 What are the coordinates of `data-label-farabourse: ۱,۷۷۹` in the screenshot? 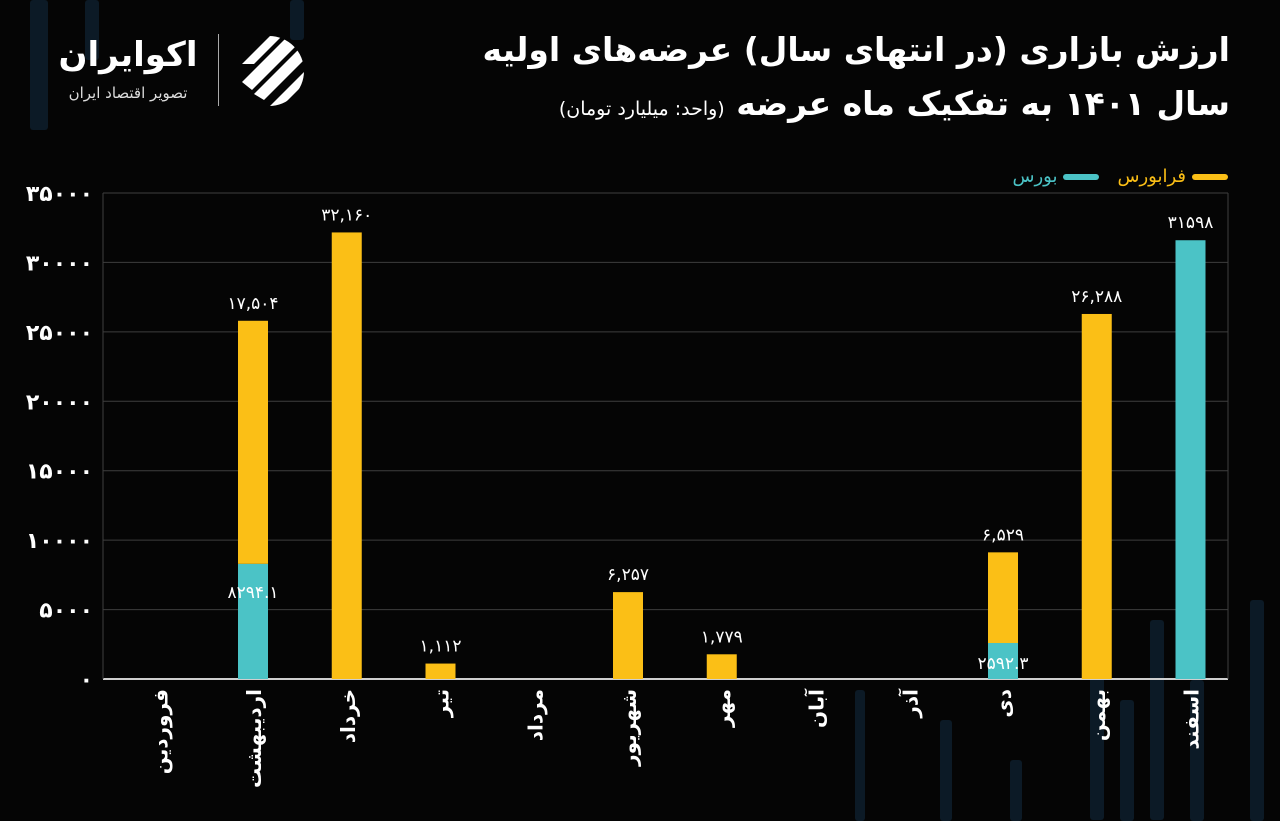 It's located at (722, 637).